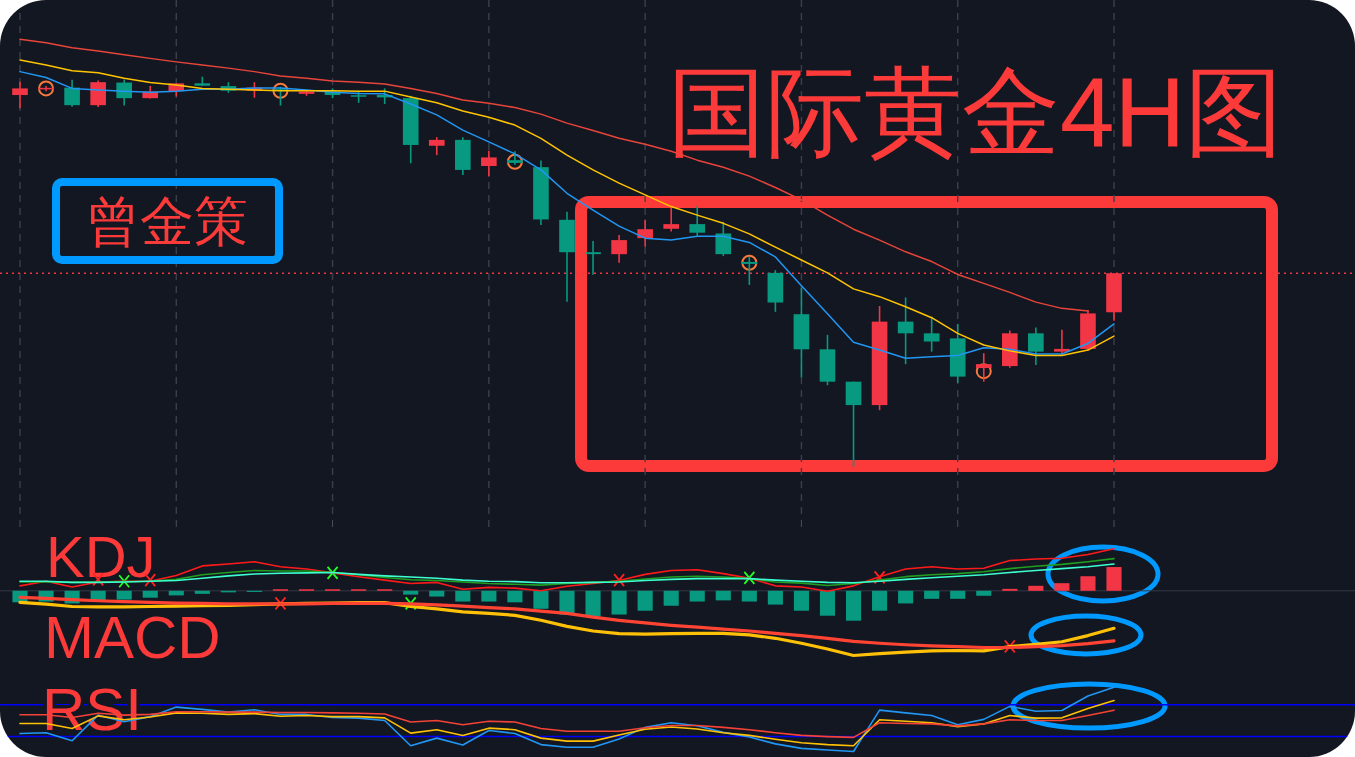 The image size is (1355, 757). What do you see at coordinates (132, 637) in the screenshot?
I see `title: MACD` at bounding box center [132, 637].